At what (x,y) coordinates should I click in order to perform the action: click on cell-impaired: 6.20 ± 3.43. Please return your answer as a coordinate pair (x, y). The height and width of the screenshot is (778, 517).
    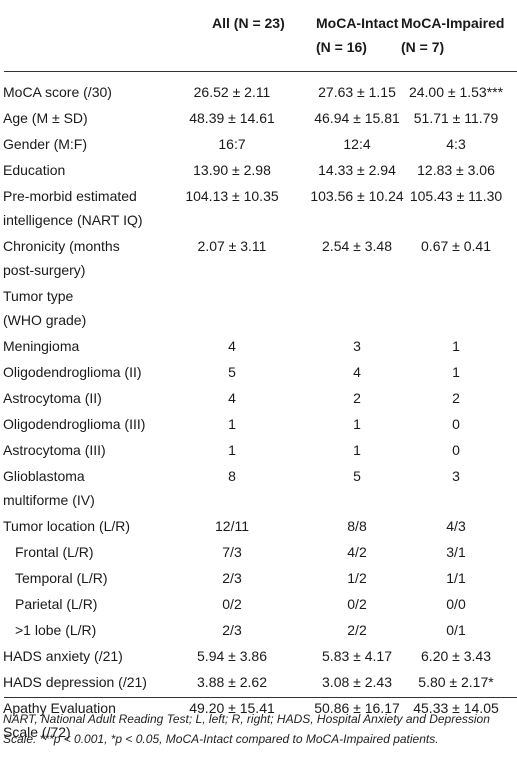
    Looking at the image, I should click on (456, 656).